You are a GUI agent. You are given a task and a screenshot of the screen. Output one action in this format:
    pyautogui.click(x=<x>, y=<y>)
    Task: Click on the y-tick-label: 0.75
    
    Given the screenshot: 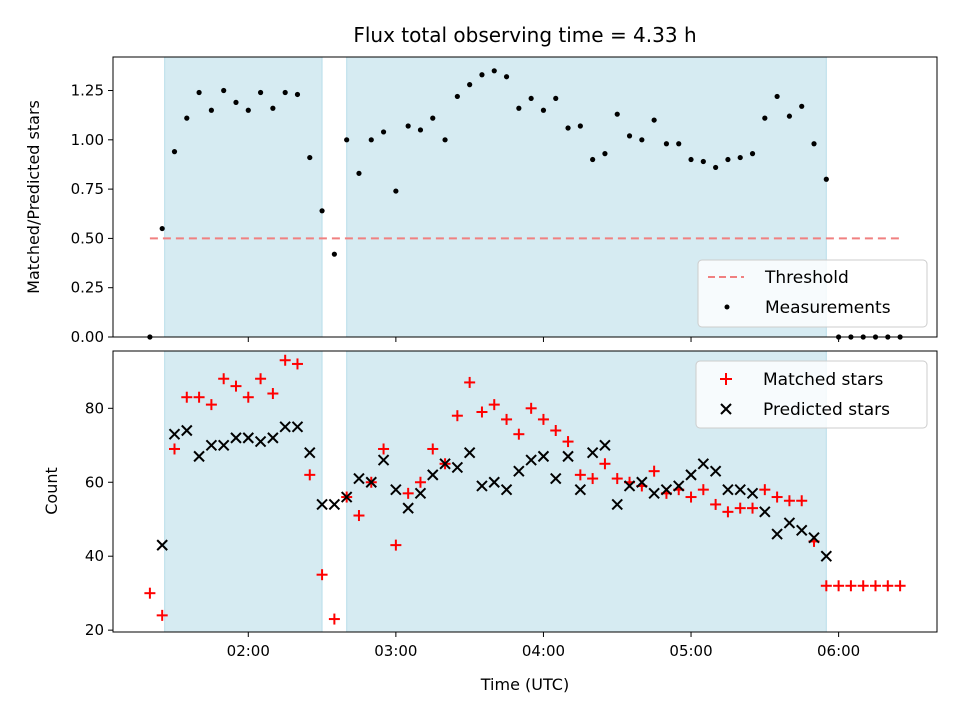 What is the action you would take?
    pyautogui.click(x=87, y=189)
    